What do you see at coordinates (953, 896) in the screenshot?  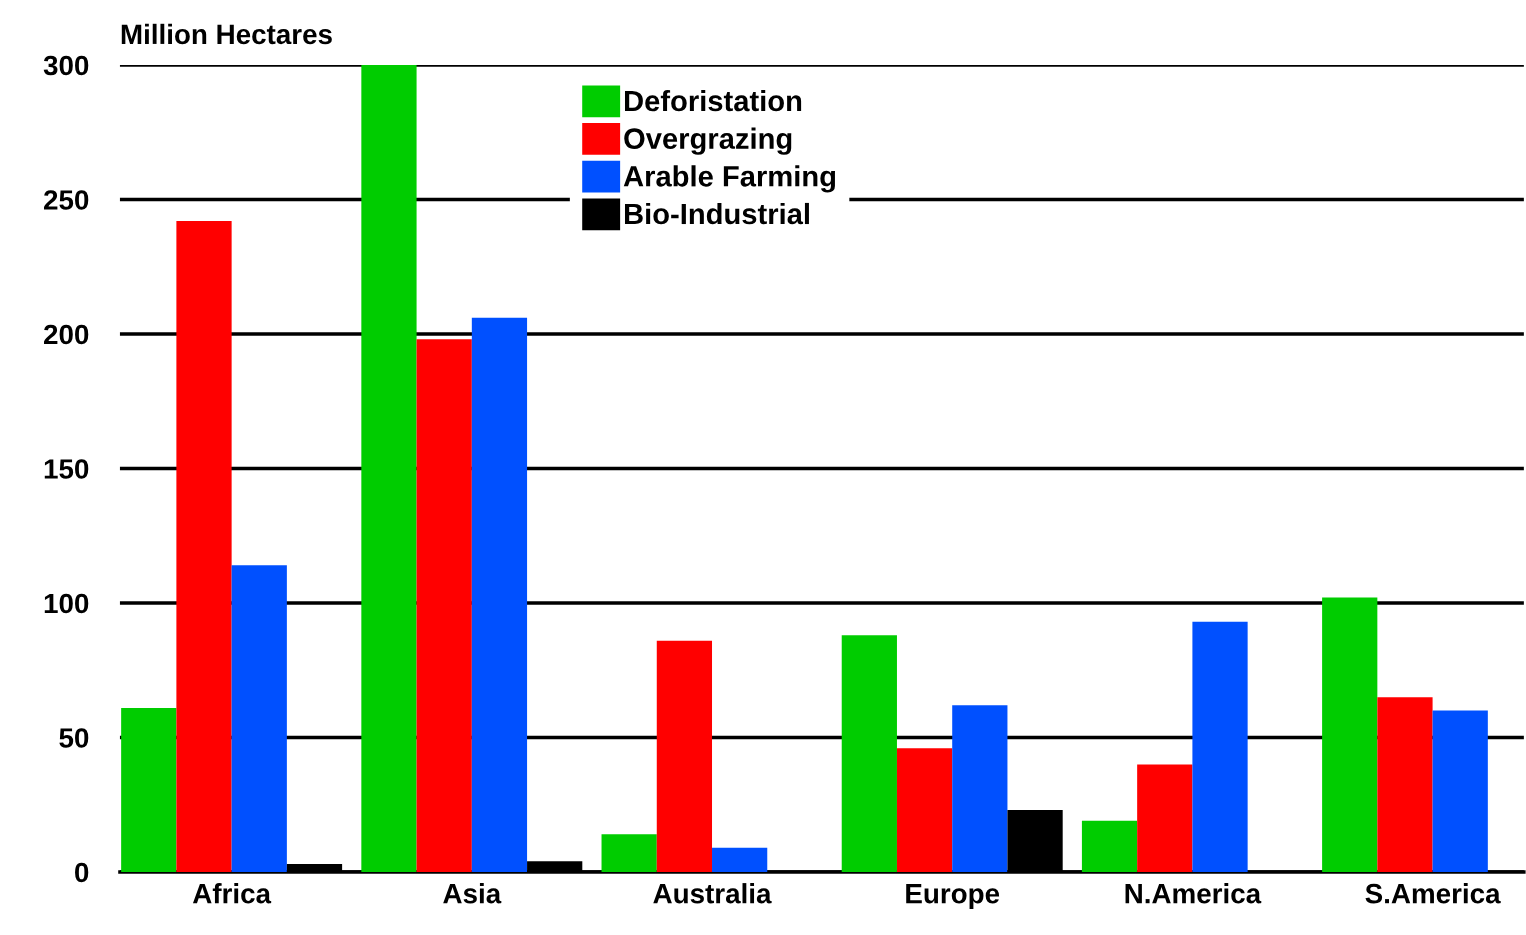 I see `x-tick-label: Europe` at bounding box center [953, 896].